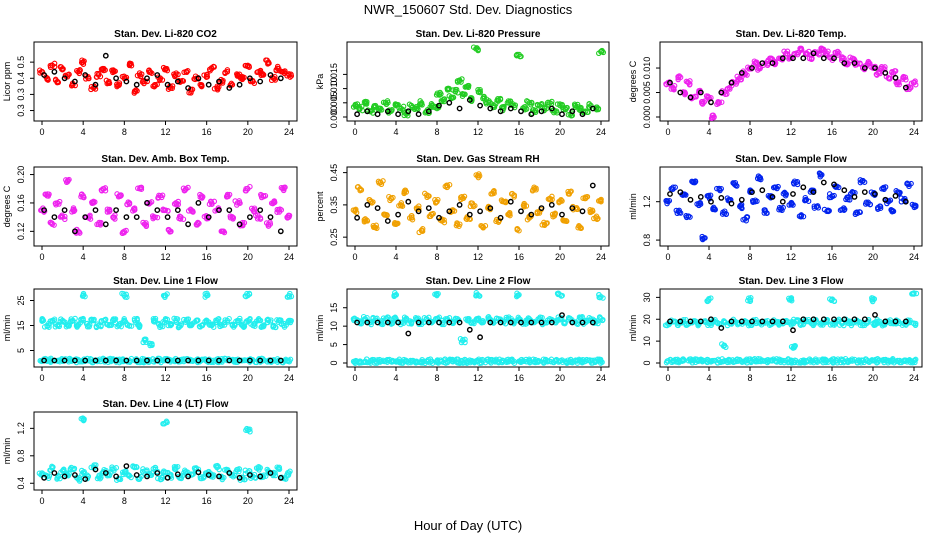 This screenshot has height=540, width=936. What do you see at coordinates (647, 92) in the screenshot?
I see `y-tick-label: 0.005` at bounding box center [647, 92].